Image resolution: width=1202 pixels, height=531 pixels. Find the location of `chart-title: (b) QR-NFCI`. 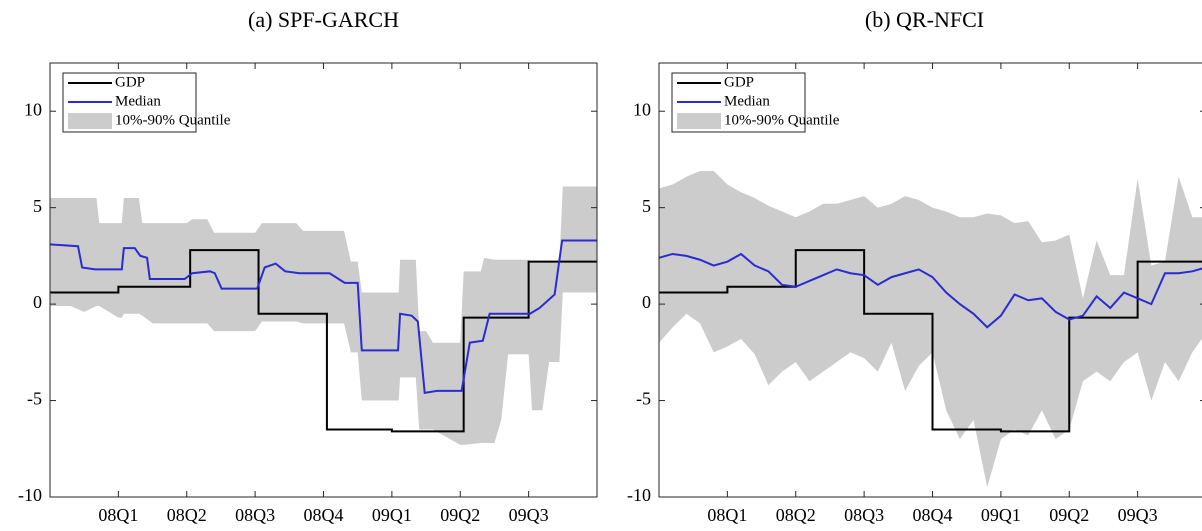

chart-title: (b) QR-NFCI is located at coordinates (924, 19).